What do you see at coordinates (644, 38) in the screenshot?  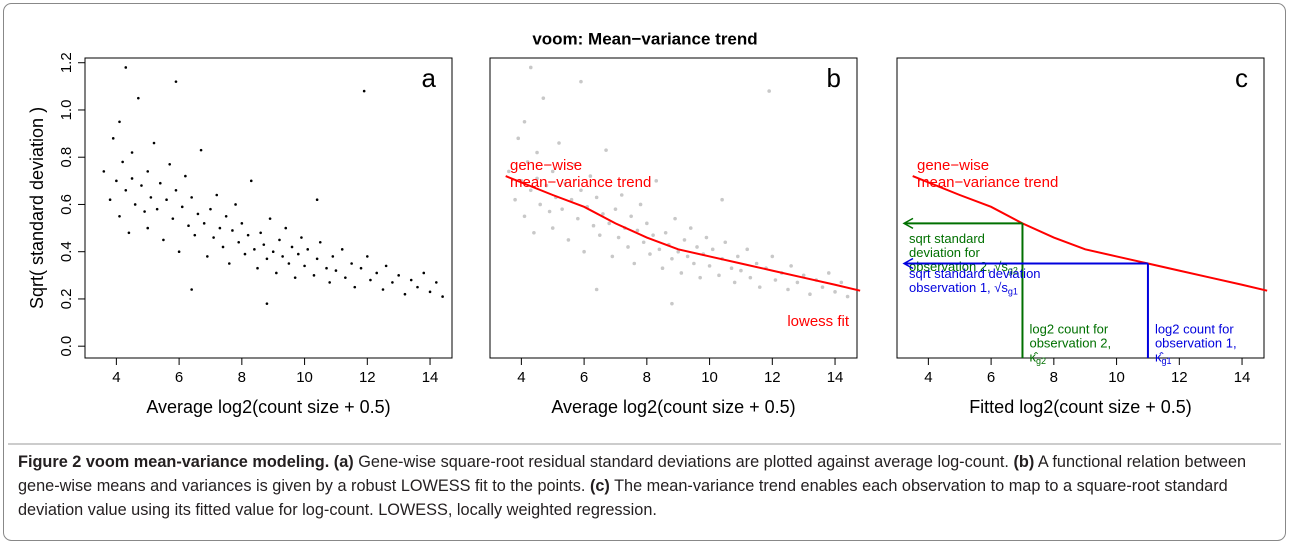 I see `figure-title: voom: Mean−variance trend` at bounding box center [644, 38].